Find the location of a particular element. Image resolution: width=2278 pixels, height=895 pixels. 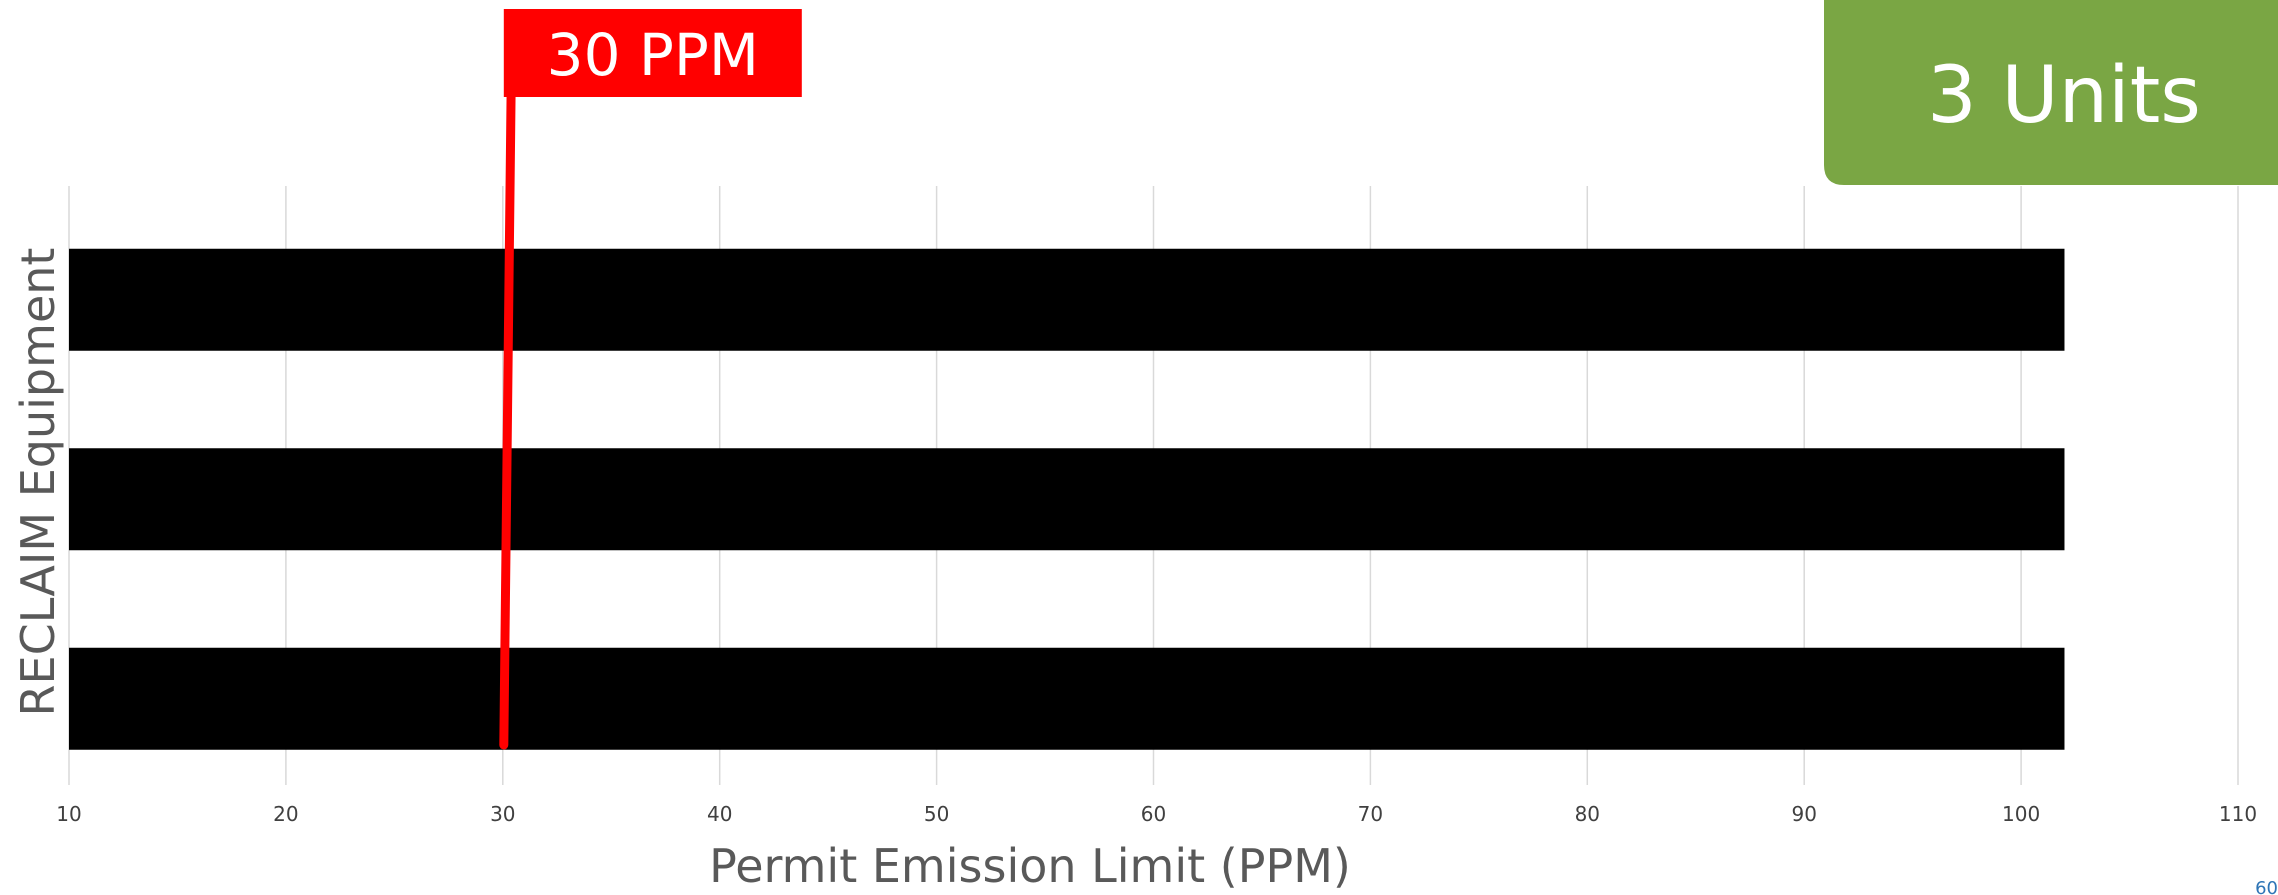

x-tick-label: 50 is located at coordinates (936, 814).